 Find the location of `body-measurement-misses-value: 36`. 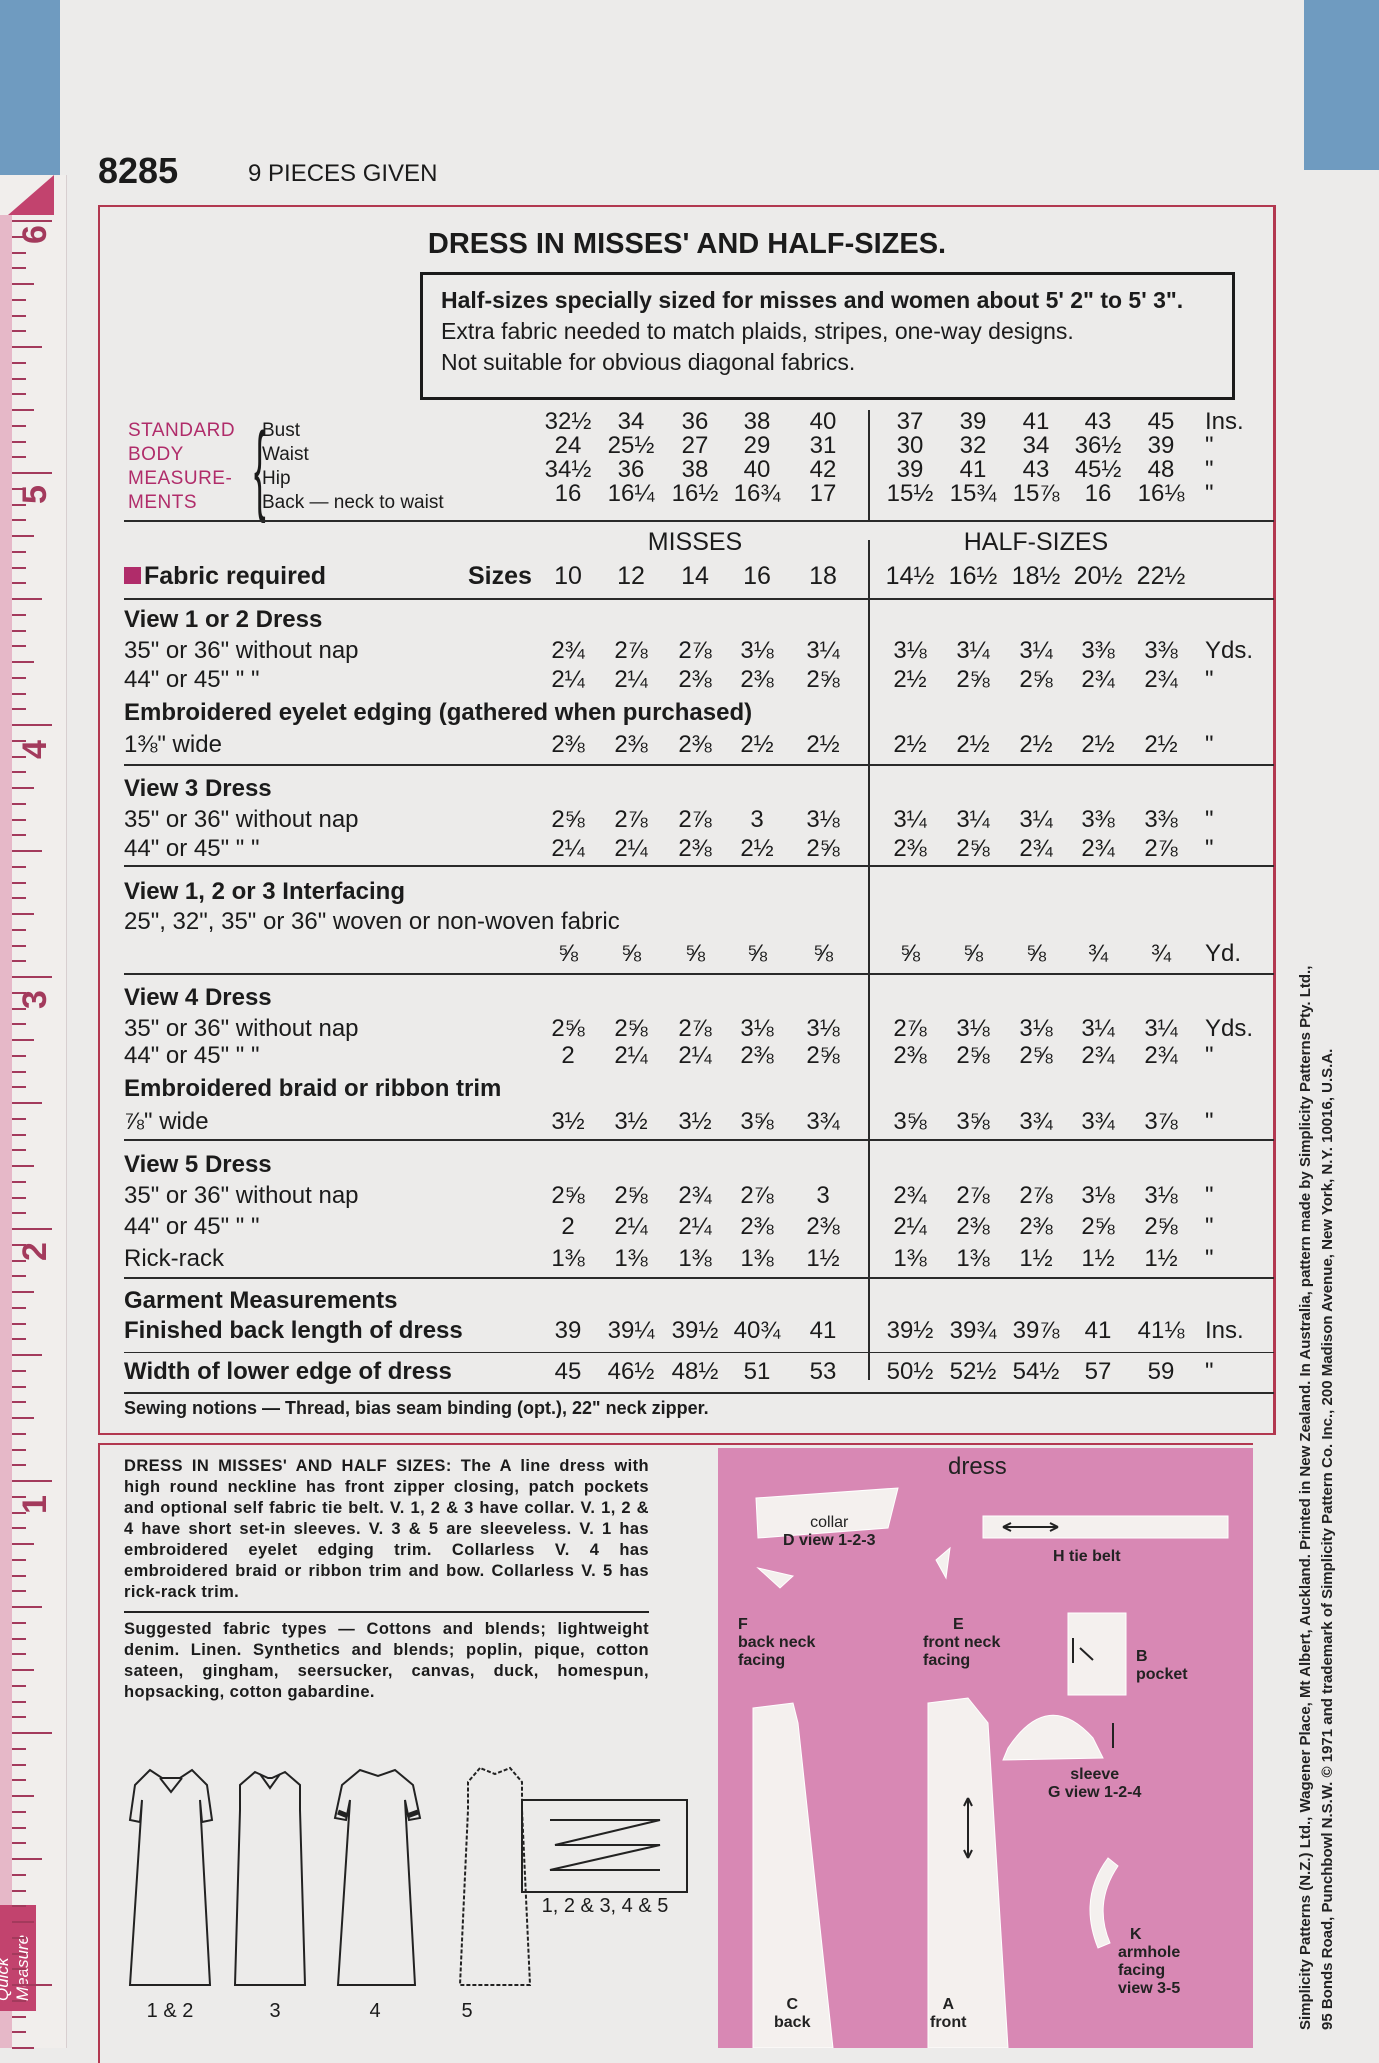

body-measurement-misses-value: 36 is located at coordinates (631, 469).